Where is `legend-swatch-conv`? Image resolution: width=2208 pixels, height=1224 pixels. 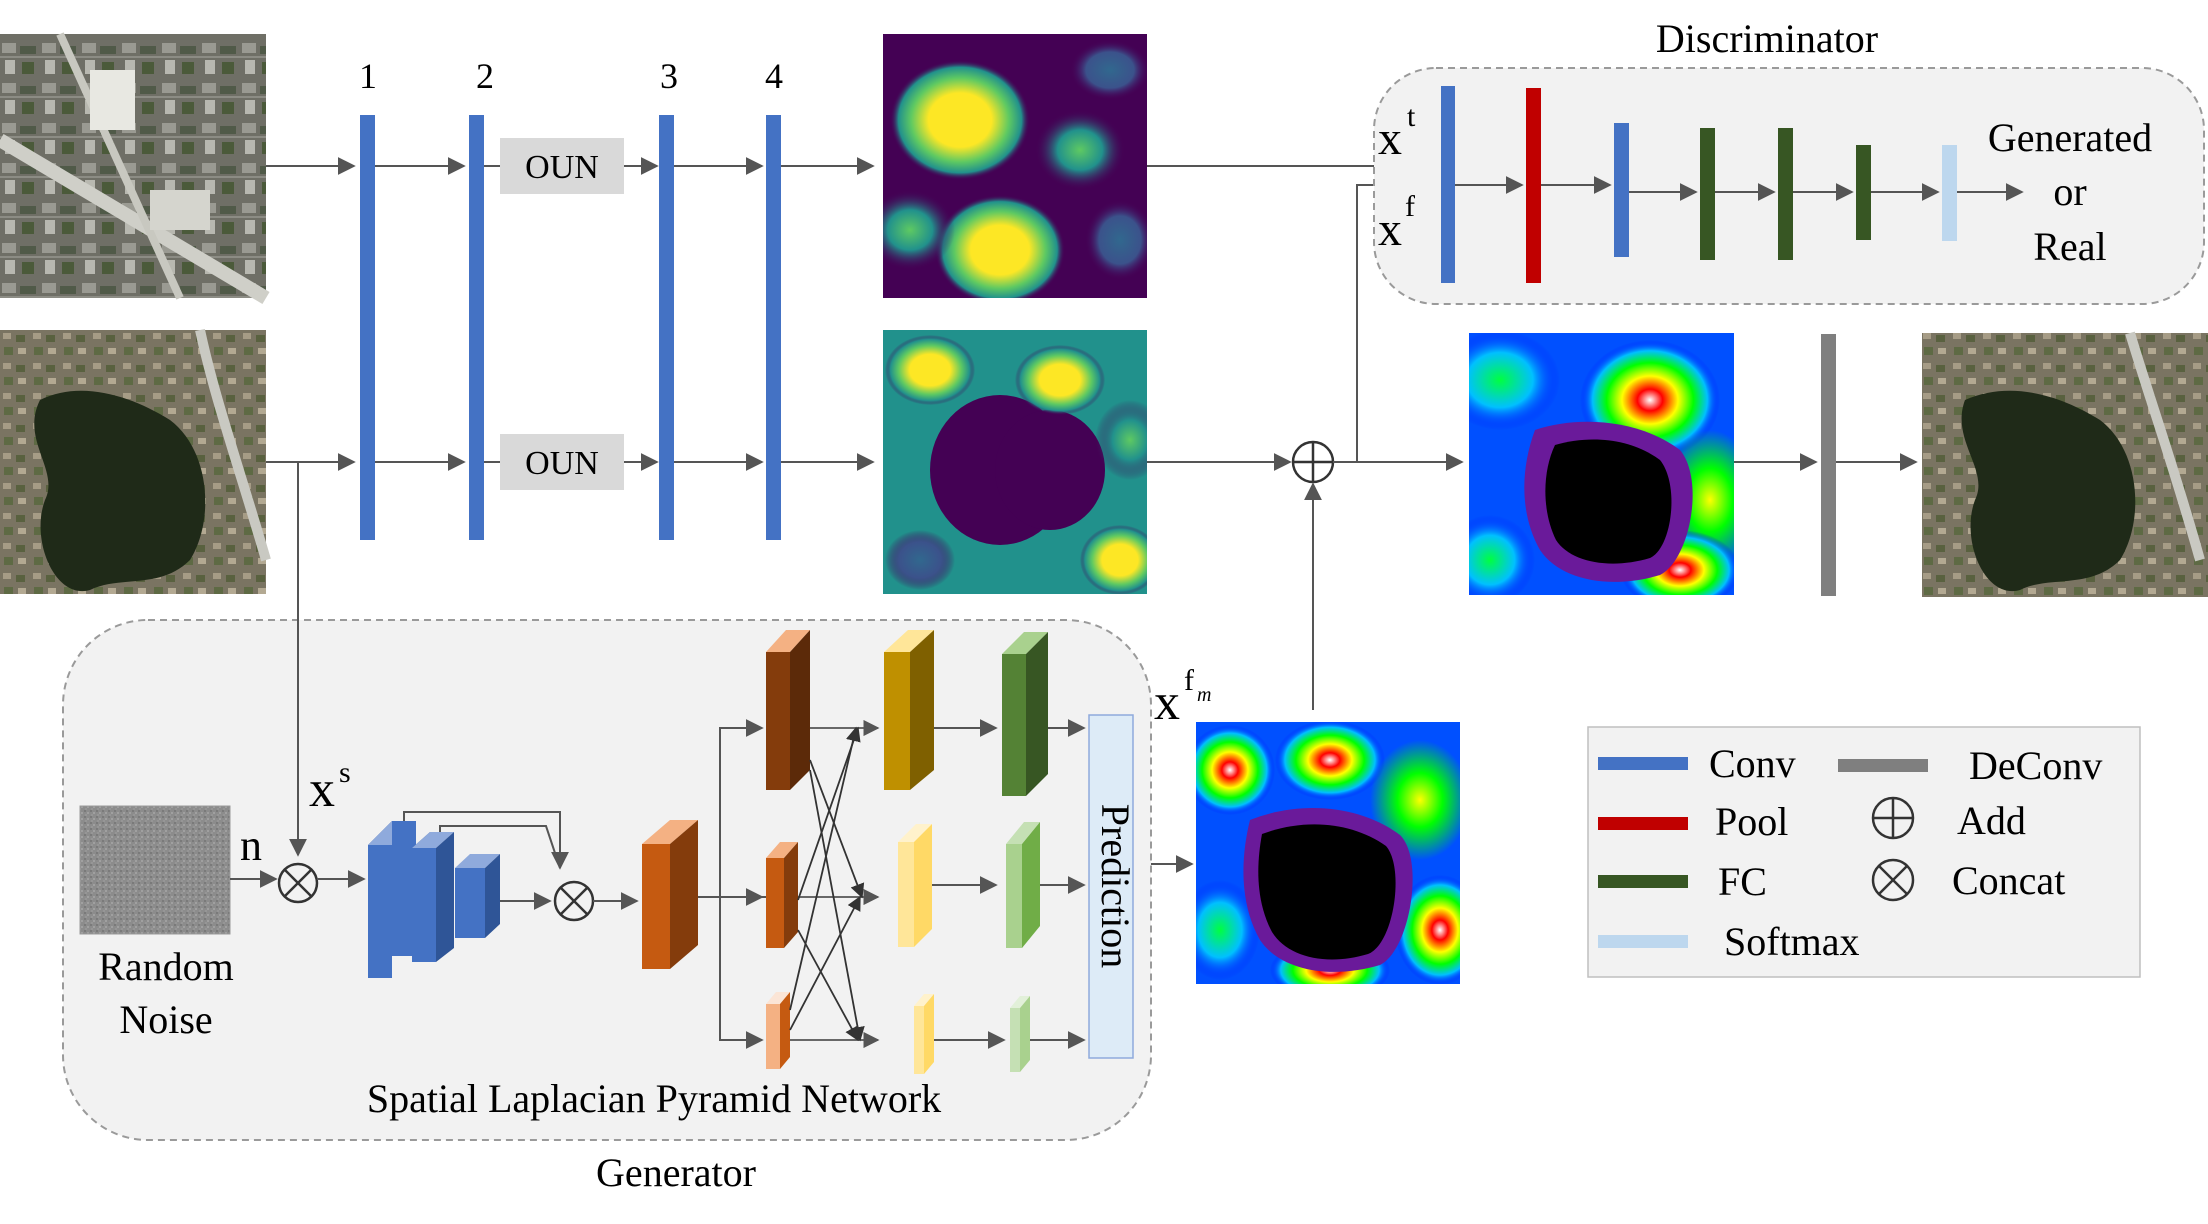
legend-swatch-conv is located at coordinates (1643, 763).